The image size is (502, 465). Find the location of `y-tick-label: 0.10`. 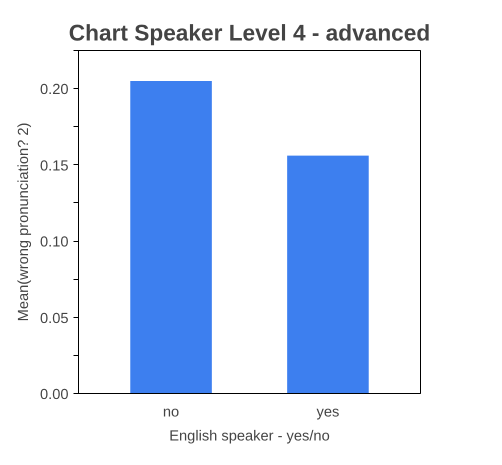

y-tick-label: 0.10 is located at coordinates (54, 242).